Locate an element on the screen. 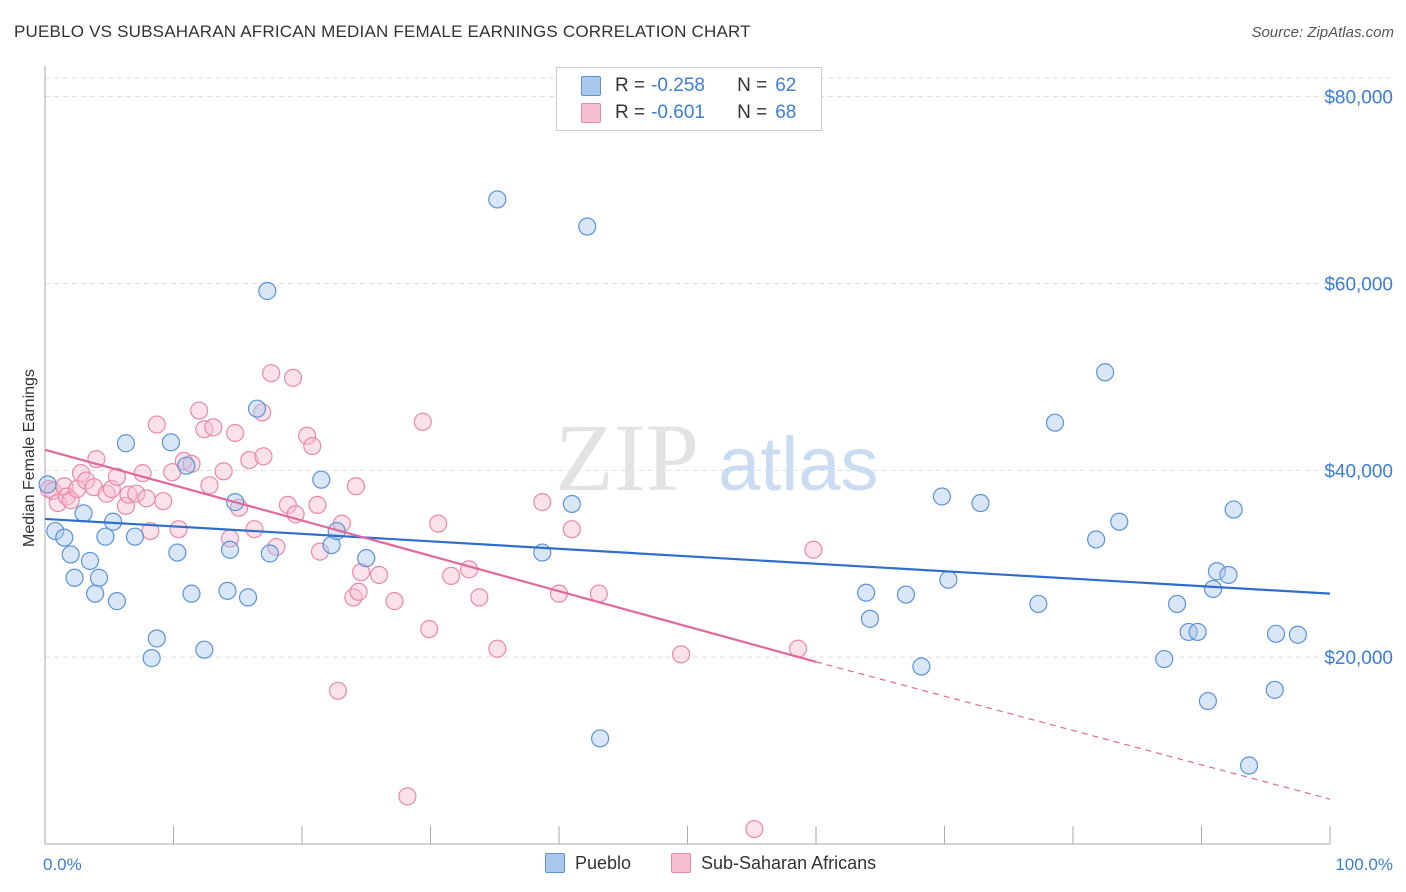  y-tick-label: $40,000 is located at coordinates (1358, 471).